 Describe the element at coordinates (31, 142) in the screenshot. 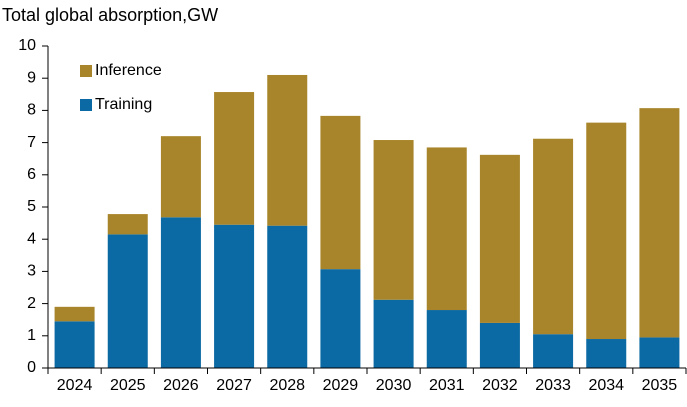

I see `y-tick-label: 7` at that location.